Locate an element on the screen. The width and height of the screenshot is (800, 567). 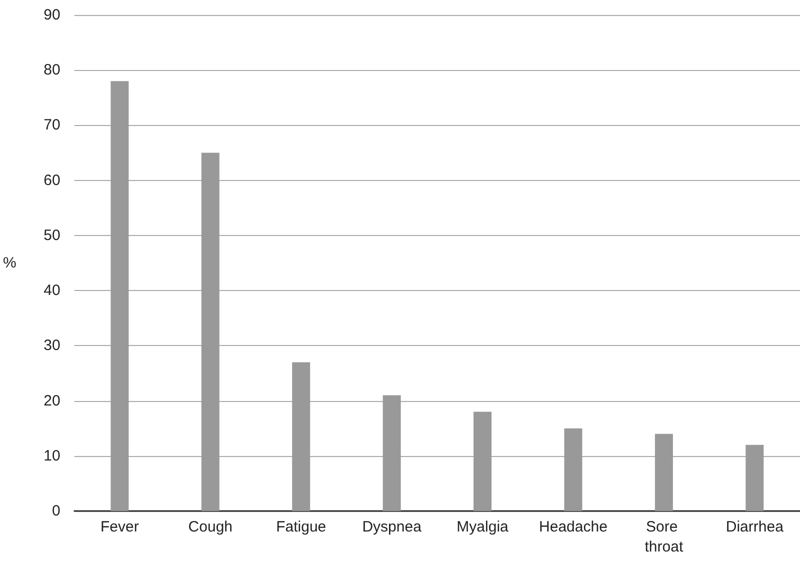
x-tick-label: Cough is located at coordinates (210, 527).